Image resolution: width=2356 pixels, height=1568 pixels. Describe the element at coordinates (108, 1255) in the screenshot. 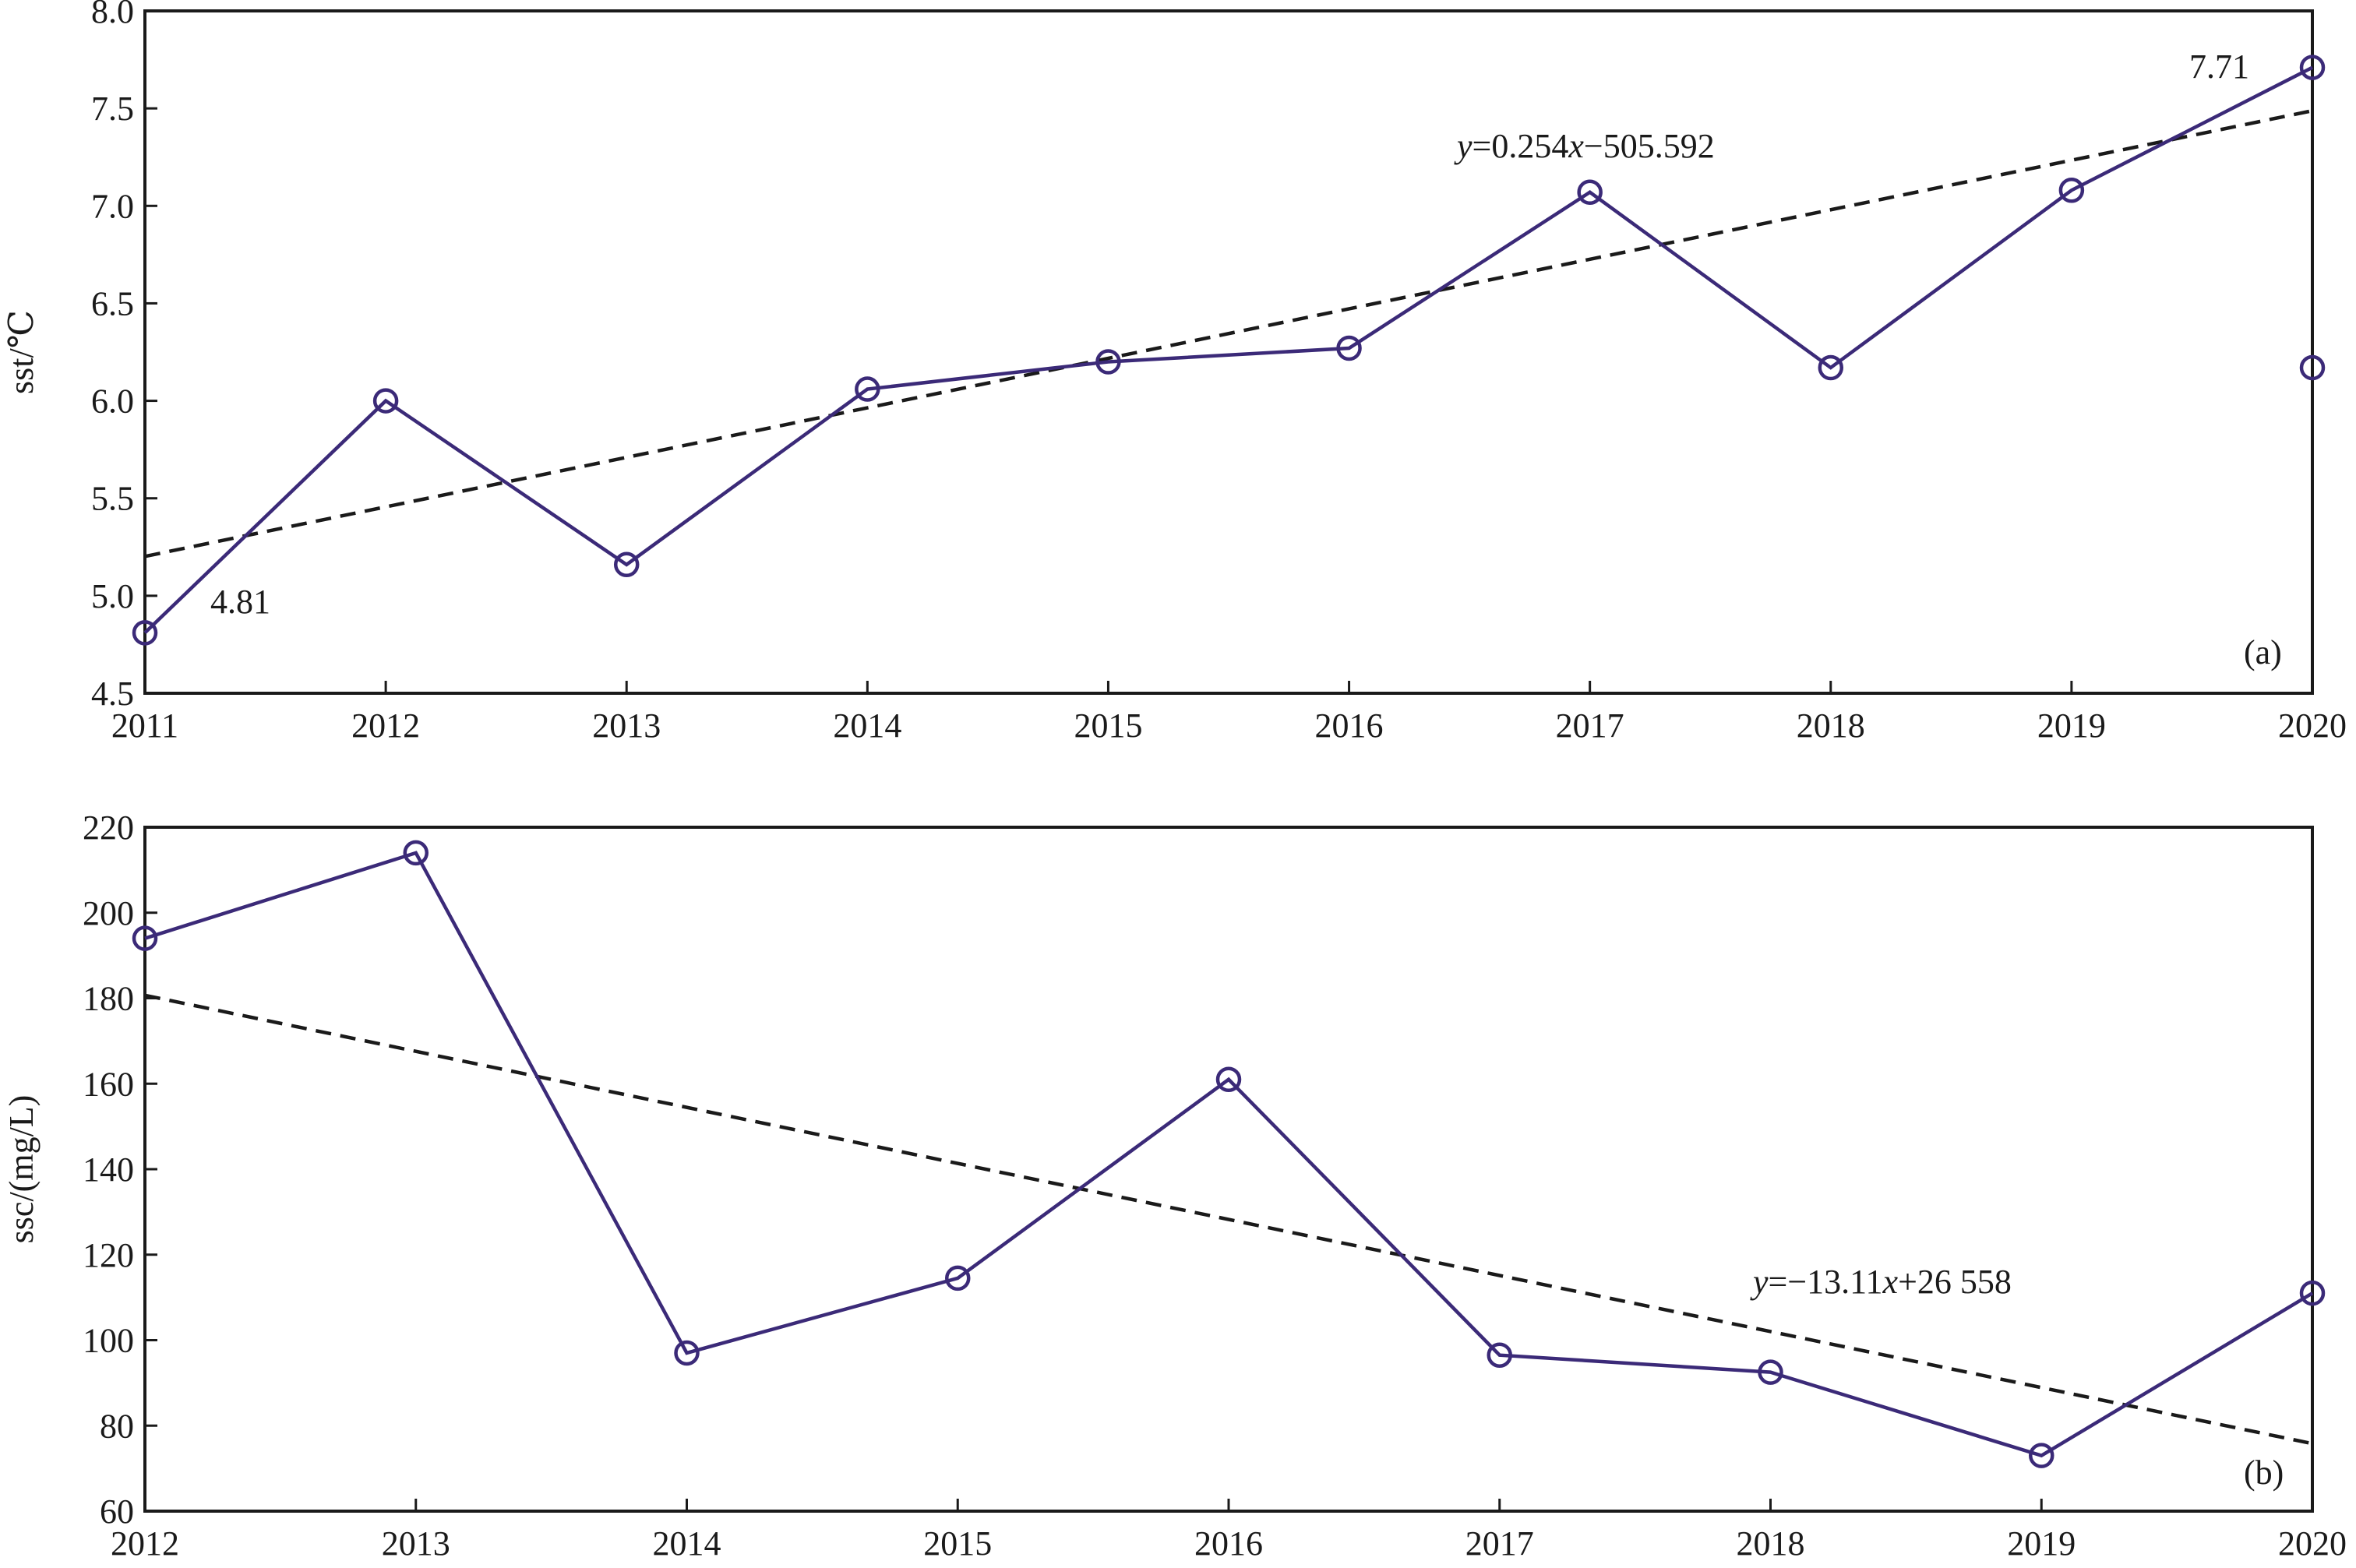

I see `y-tick-label: 120` at that location.